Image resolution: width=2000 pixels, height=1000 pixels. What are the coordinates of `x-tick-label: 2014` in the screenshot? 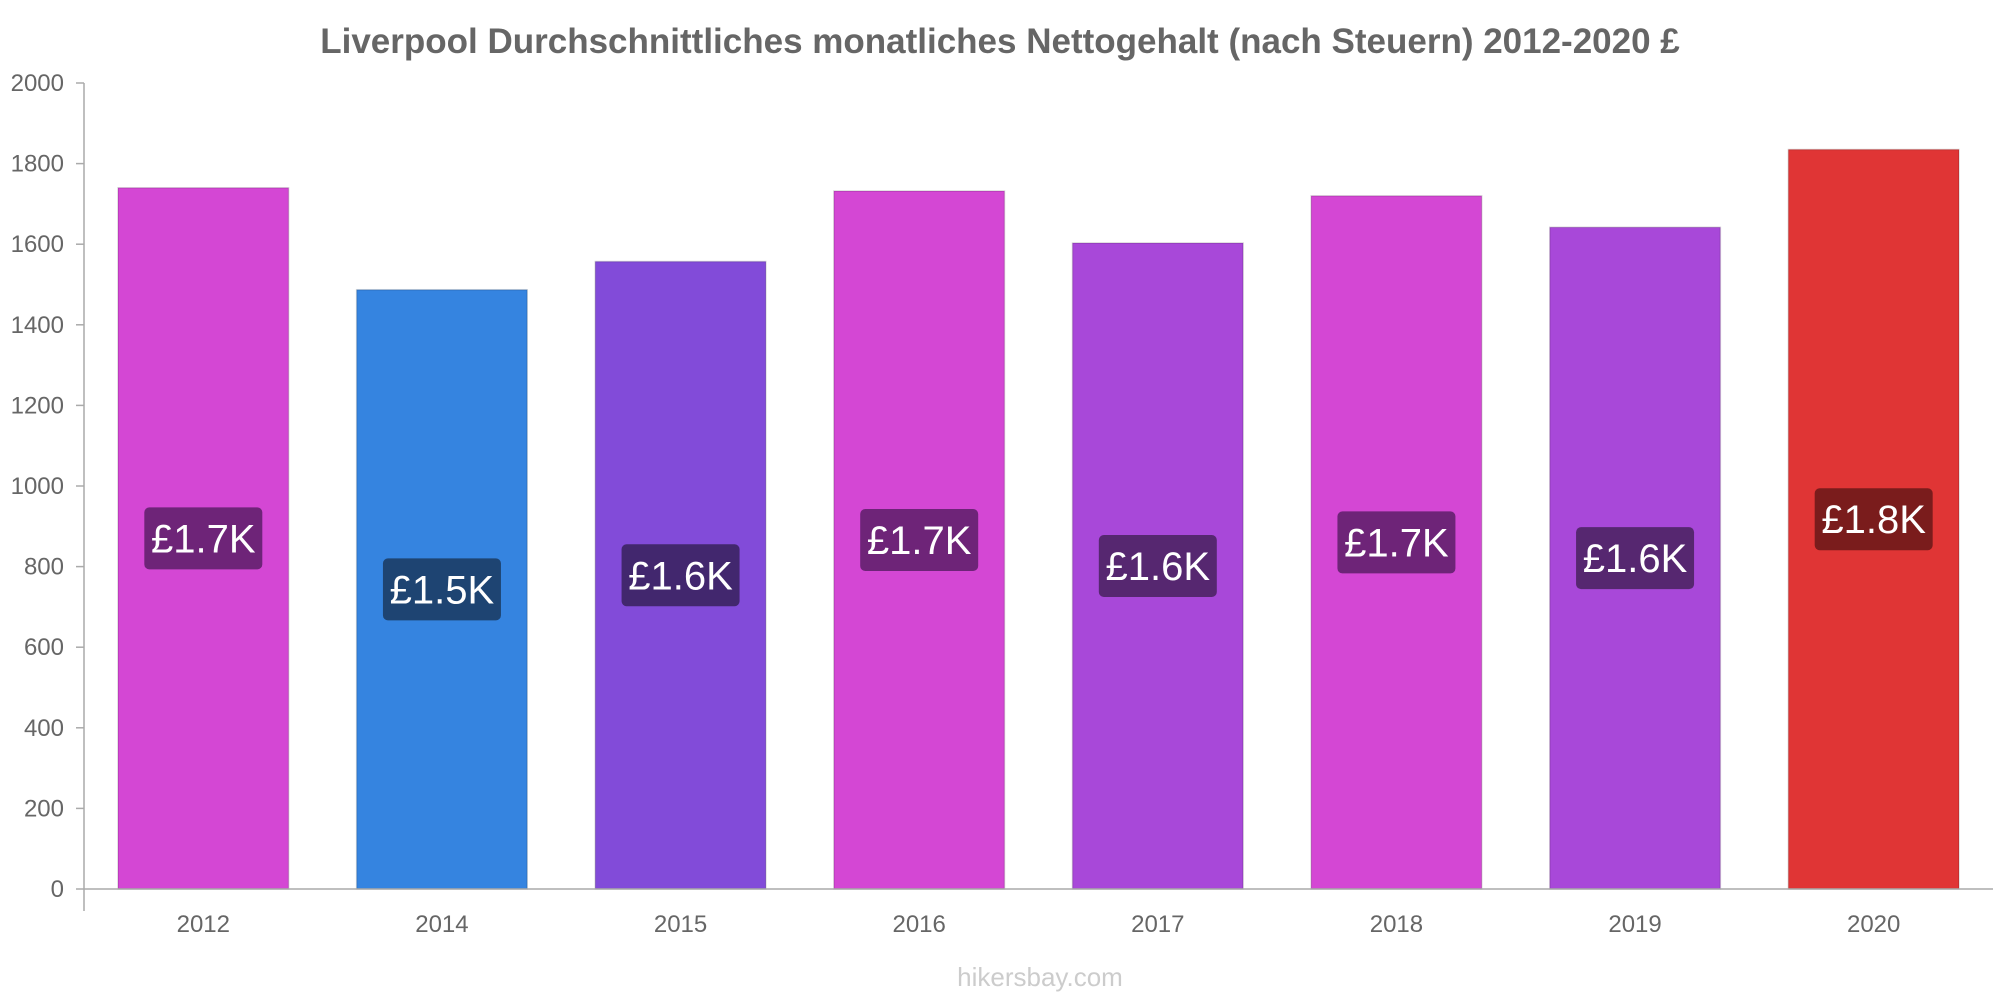 It's located at (441, 924).